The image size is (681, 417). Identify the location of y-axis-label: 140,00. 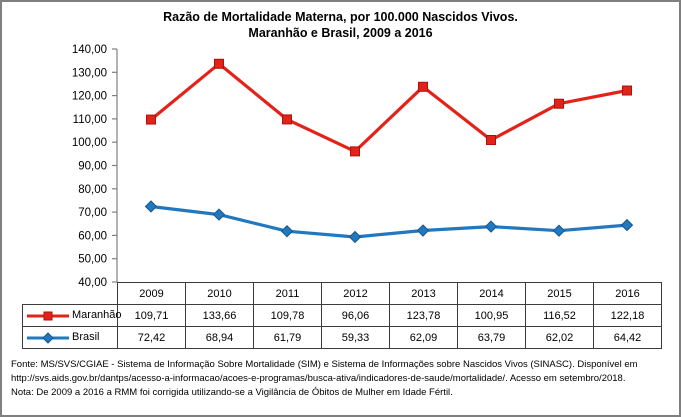
(89, 50).